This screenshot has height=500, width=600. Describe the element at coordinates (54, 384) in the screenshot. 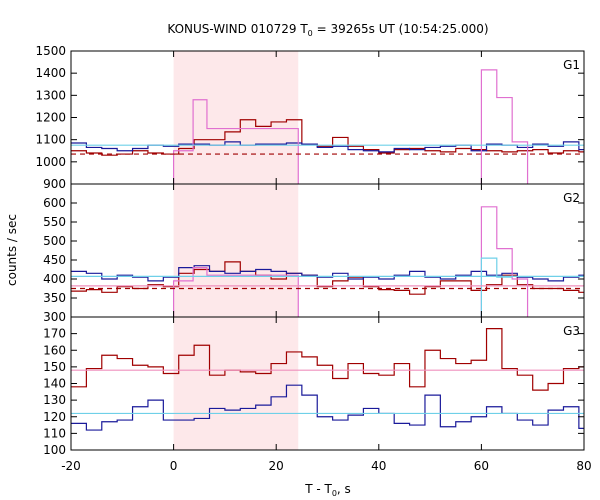

I see `y-tick-label: 140` at that location.